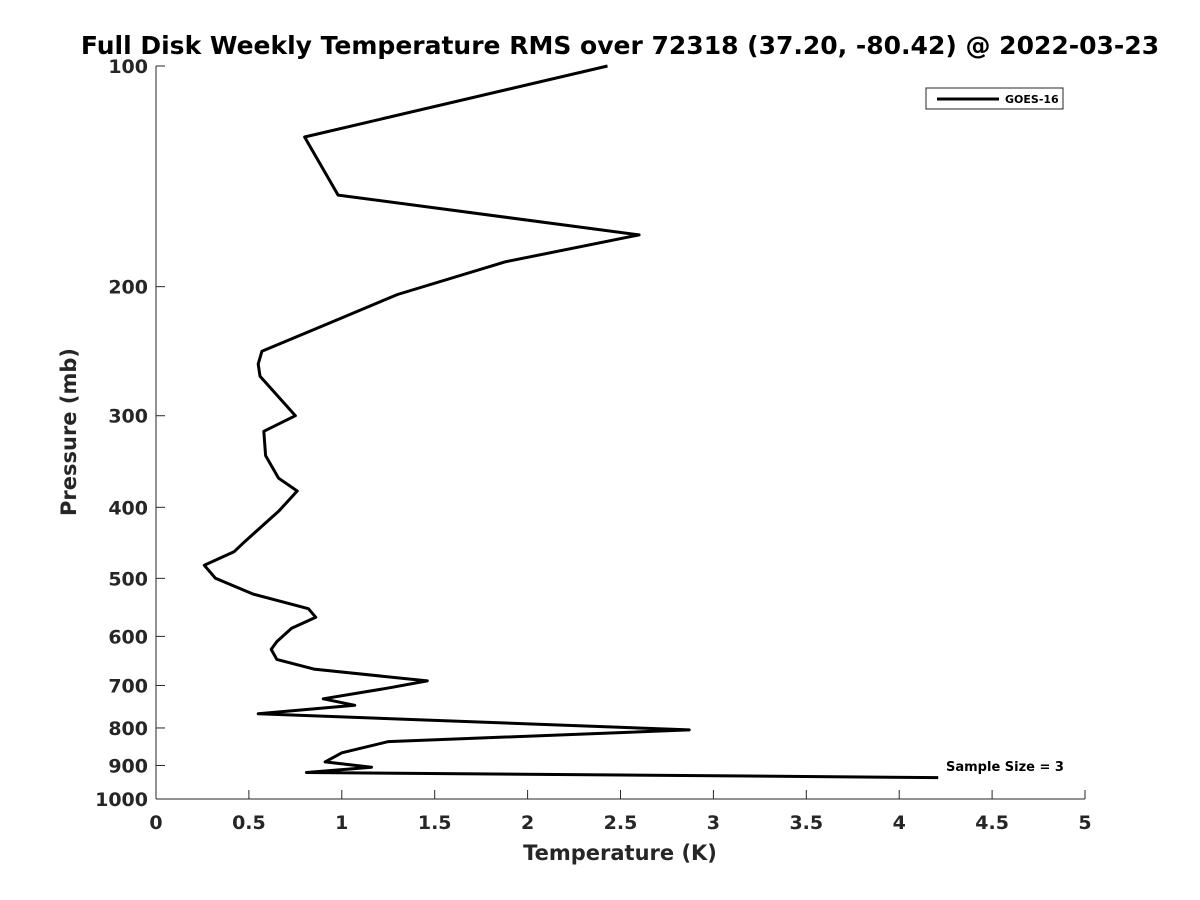 Image resolution: width=1200 pixels, height=900 pixels. What do you see at coordinates (806, 823) in the screenshot?
I see `x-tick-label: 3.5` at bounding box center [806, 823].